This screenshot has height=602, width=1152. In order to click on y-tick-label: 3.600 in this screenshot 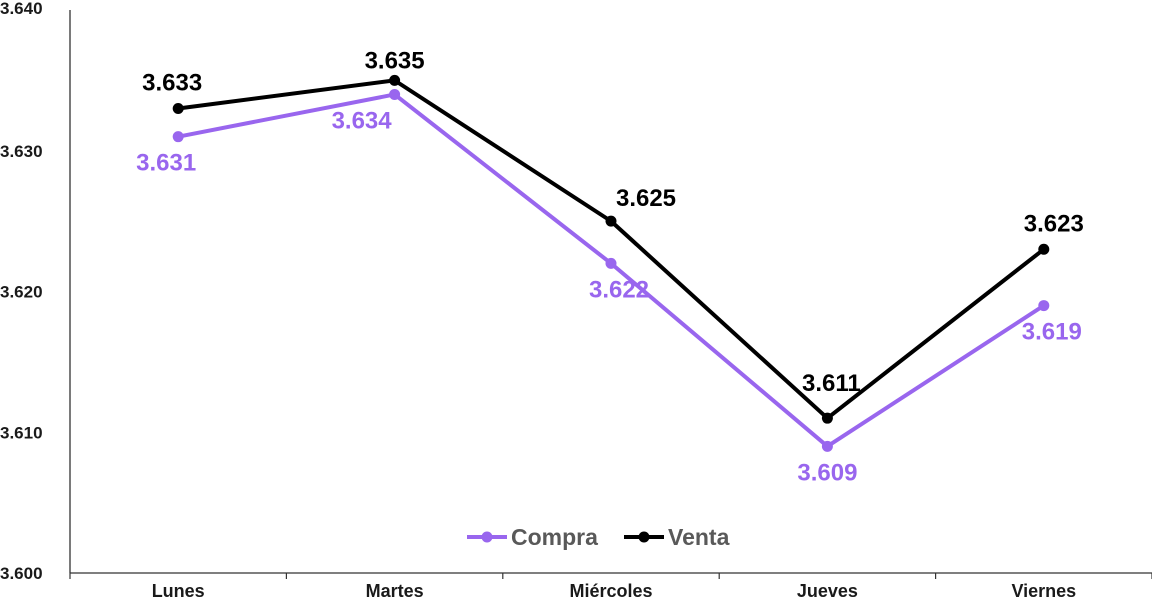, I will do `click(21, 573)`.